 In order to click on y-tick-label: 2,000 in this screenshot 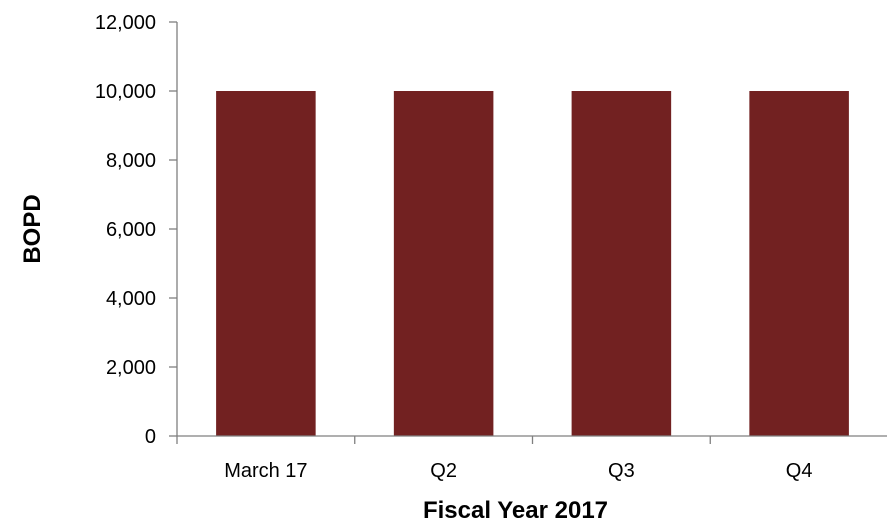, I will do `click(131, 368)`.